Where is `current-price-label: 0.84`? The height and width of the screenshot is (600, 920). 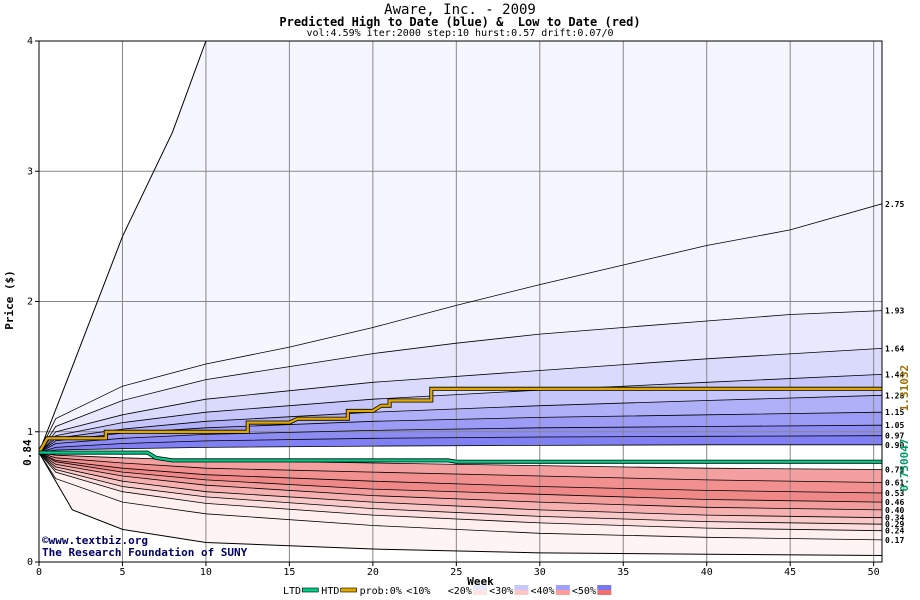 current-price-label: 0.84 is located at coordinates (27, 452).